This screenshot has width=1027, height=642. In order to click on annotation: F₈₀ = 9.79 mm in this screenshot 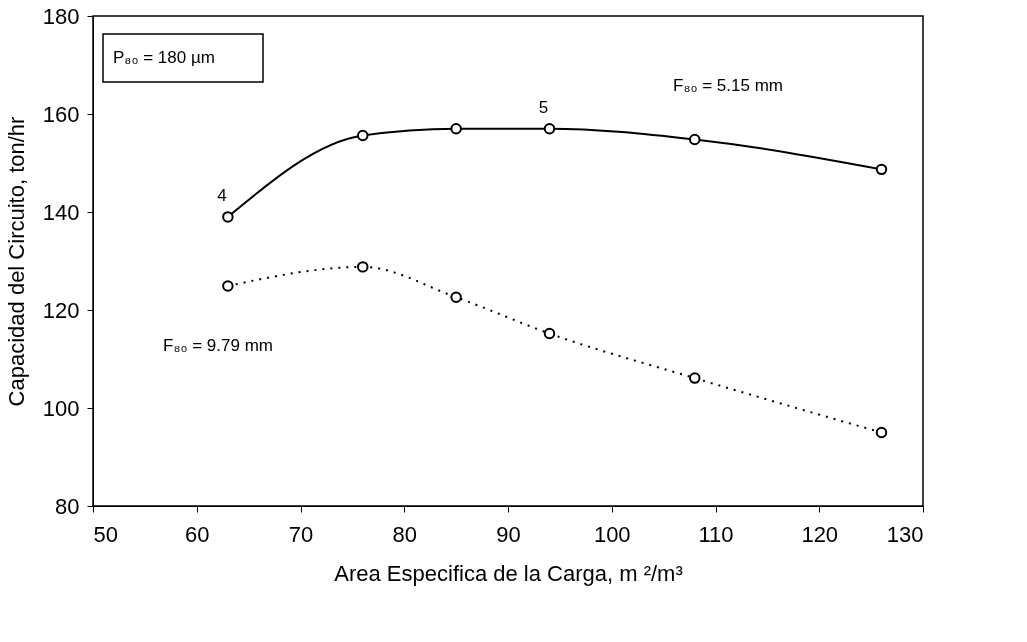, I will do `click(218, 345)`.